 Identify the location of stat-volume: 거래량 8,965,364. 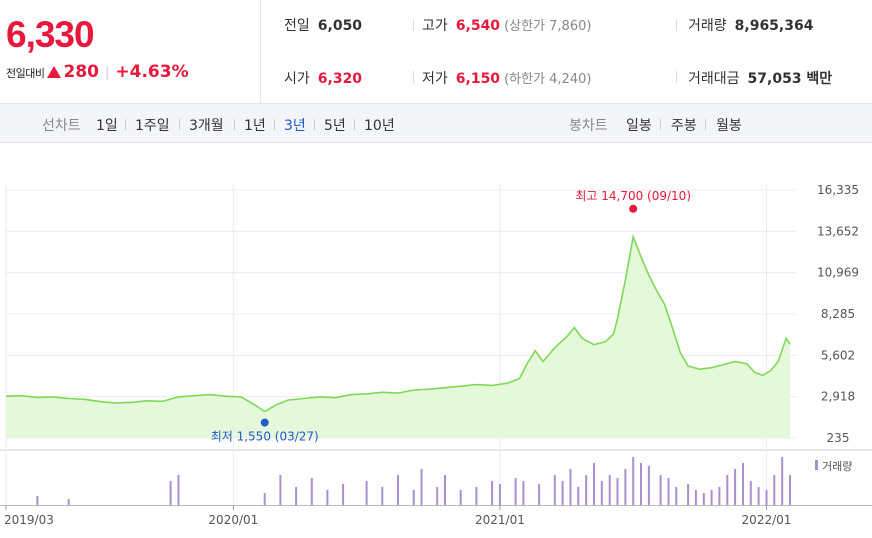
(750, 25).